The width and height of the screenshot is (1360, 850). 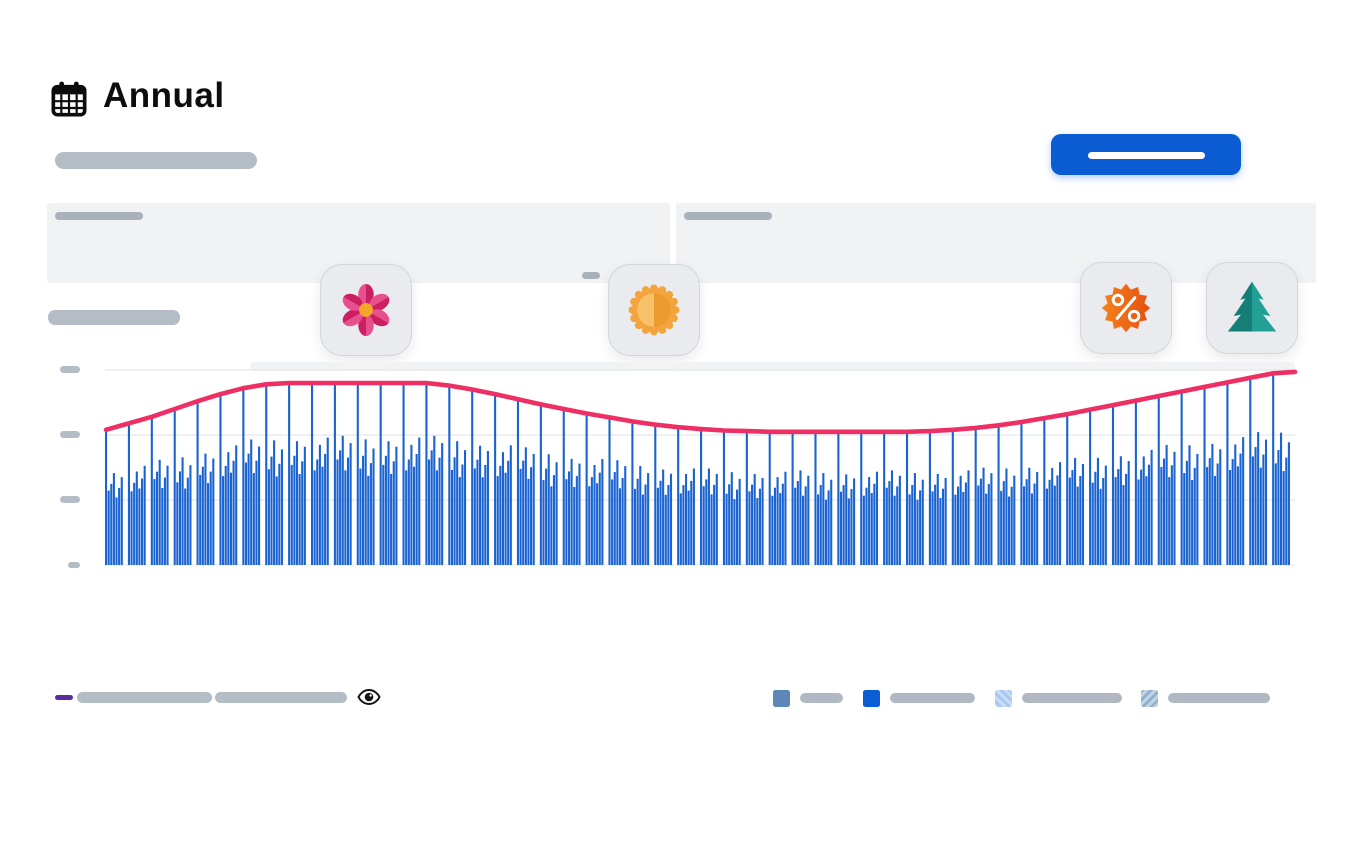 I want to click on legend-item-series-muted-blue, so click(x=808, y=698).